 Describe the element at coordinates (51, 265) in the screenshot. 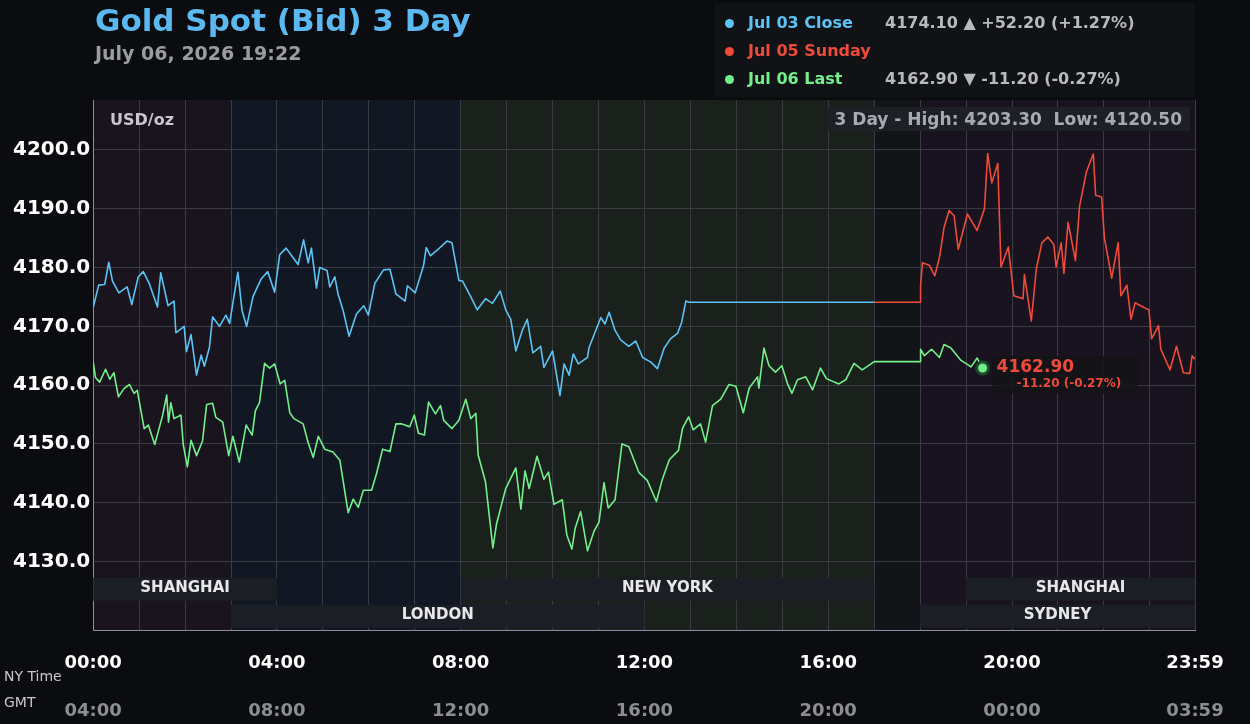

I see `y-tick-label: 4180.0` at that location.